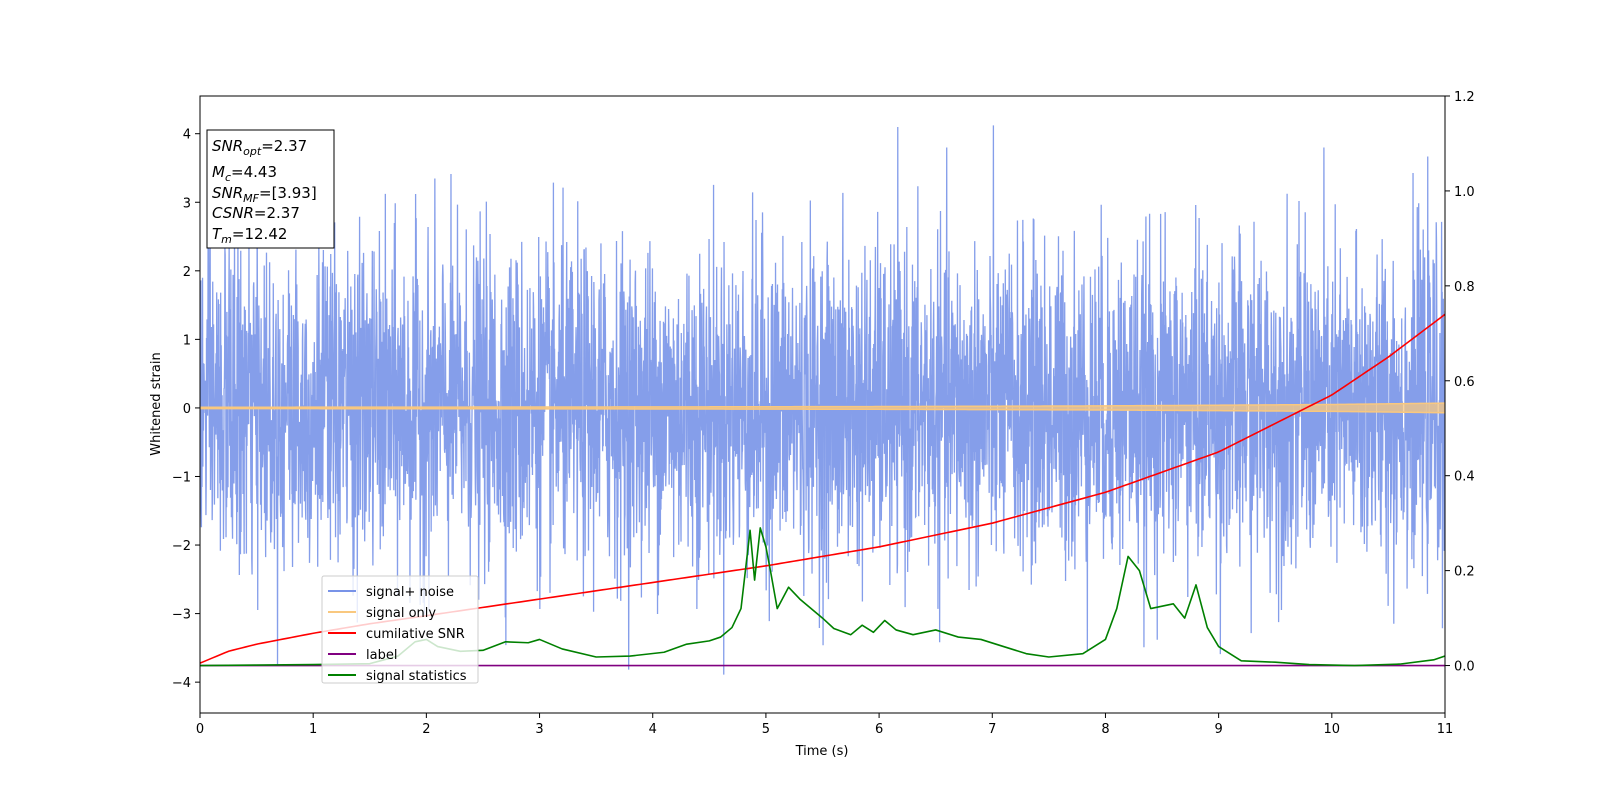 The height and width of the screenshot is (800, 1600). Describe the element at coordinates (766, 729) in the screenshot. I see `x-tick-label: 5` at that location.